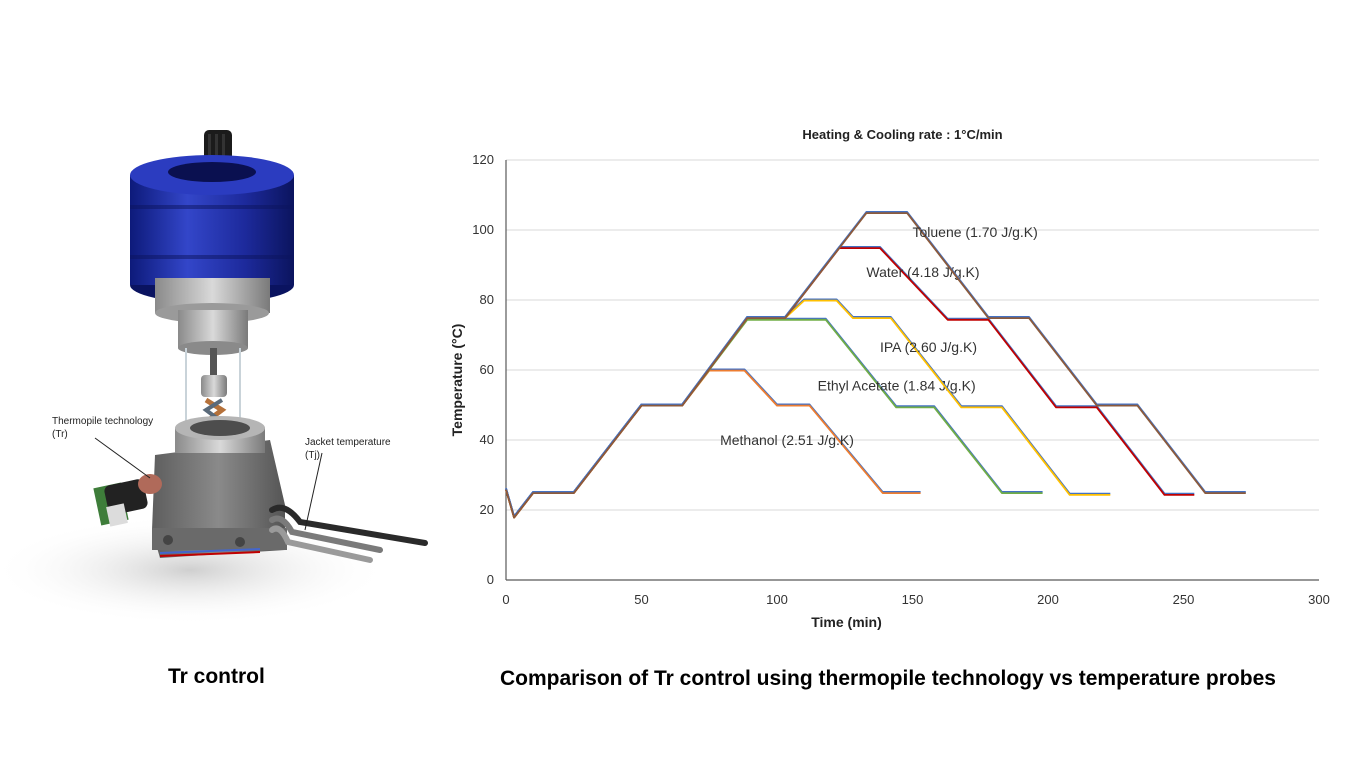  What do you see at coordinates (483, 159) in the screenshot?
I see `y-tick-label: 120` at bounding box center [483, 159].